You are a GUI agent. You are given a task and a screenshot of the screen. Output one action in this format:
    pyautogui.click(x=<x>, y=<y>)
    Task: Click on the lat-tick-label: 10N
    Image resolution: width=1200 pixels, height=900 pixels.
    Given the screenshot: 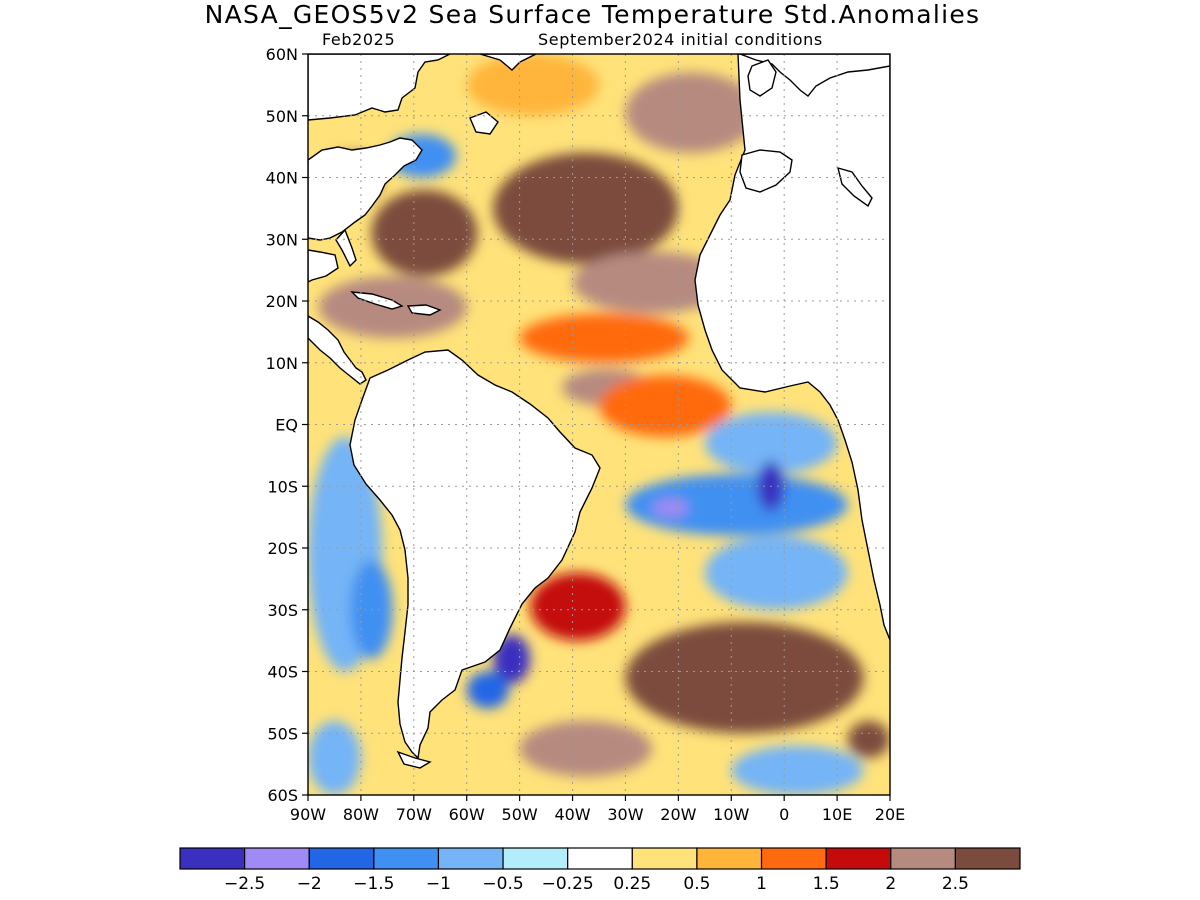 What is the action you would take?
    pyautogui.click(x=282, y=363)
    